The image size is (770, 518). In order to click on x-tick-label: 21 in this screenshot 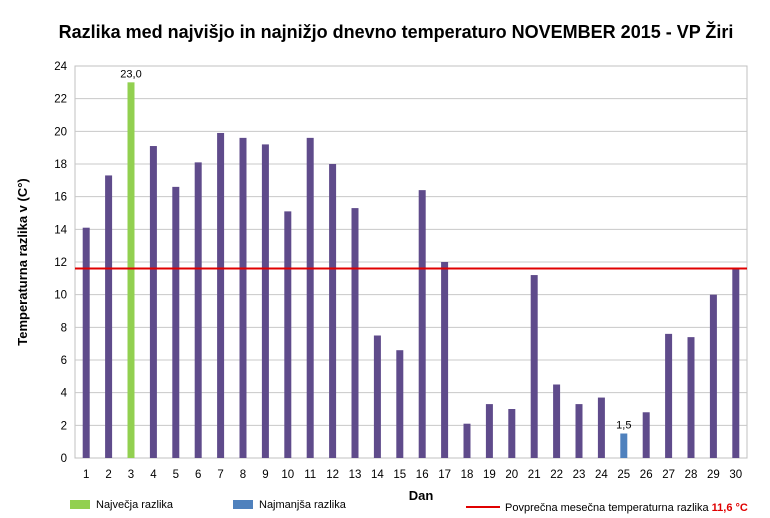, I will do `click(534, 475)`.